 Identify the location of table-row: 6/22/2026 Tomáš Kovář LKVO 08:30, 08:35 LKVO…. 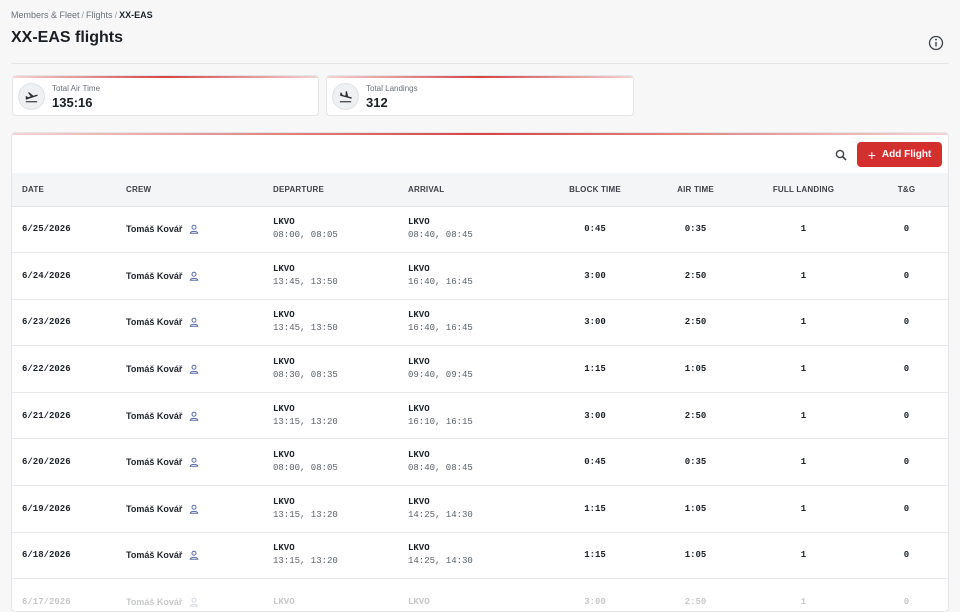
(480, 369).